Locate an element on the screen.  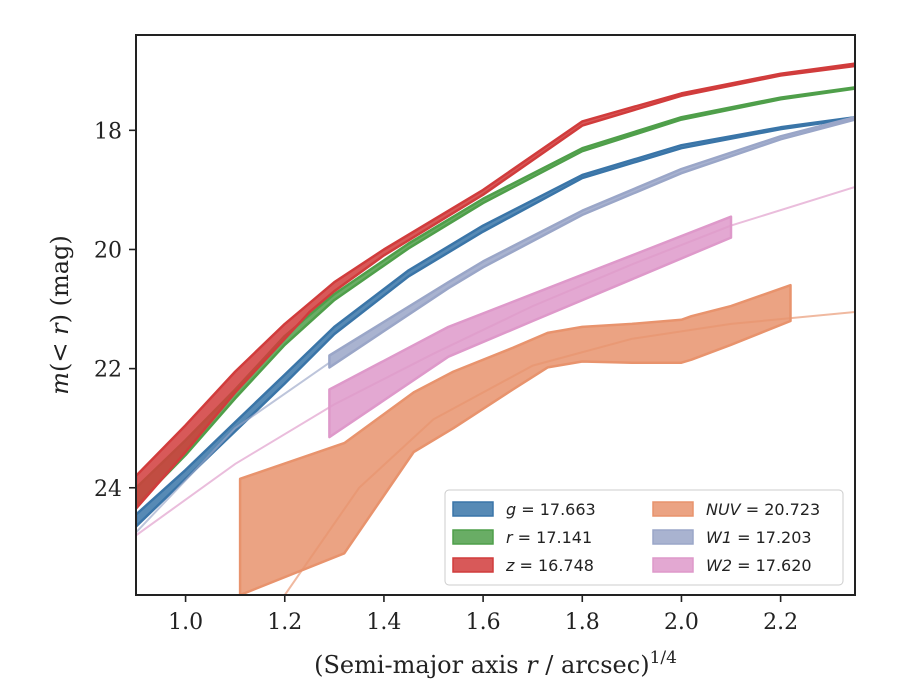
x-tick-label: 1.0 is located at coordinates (185, 622).